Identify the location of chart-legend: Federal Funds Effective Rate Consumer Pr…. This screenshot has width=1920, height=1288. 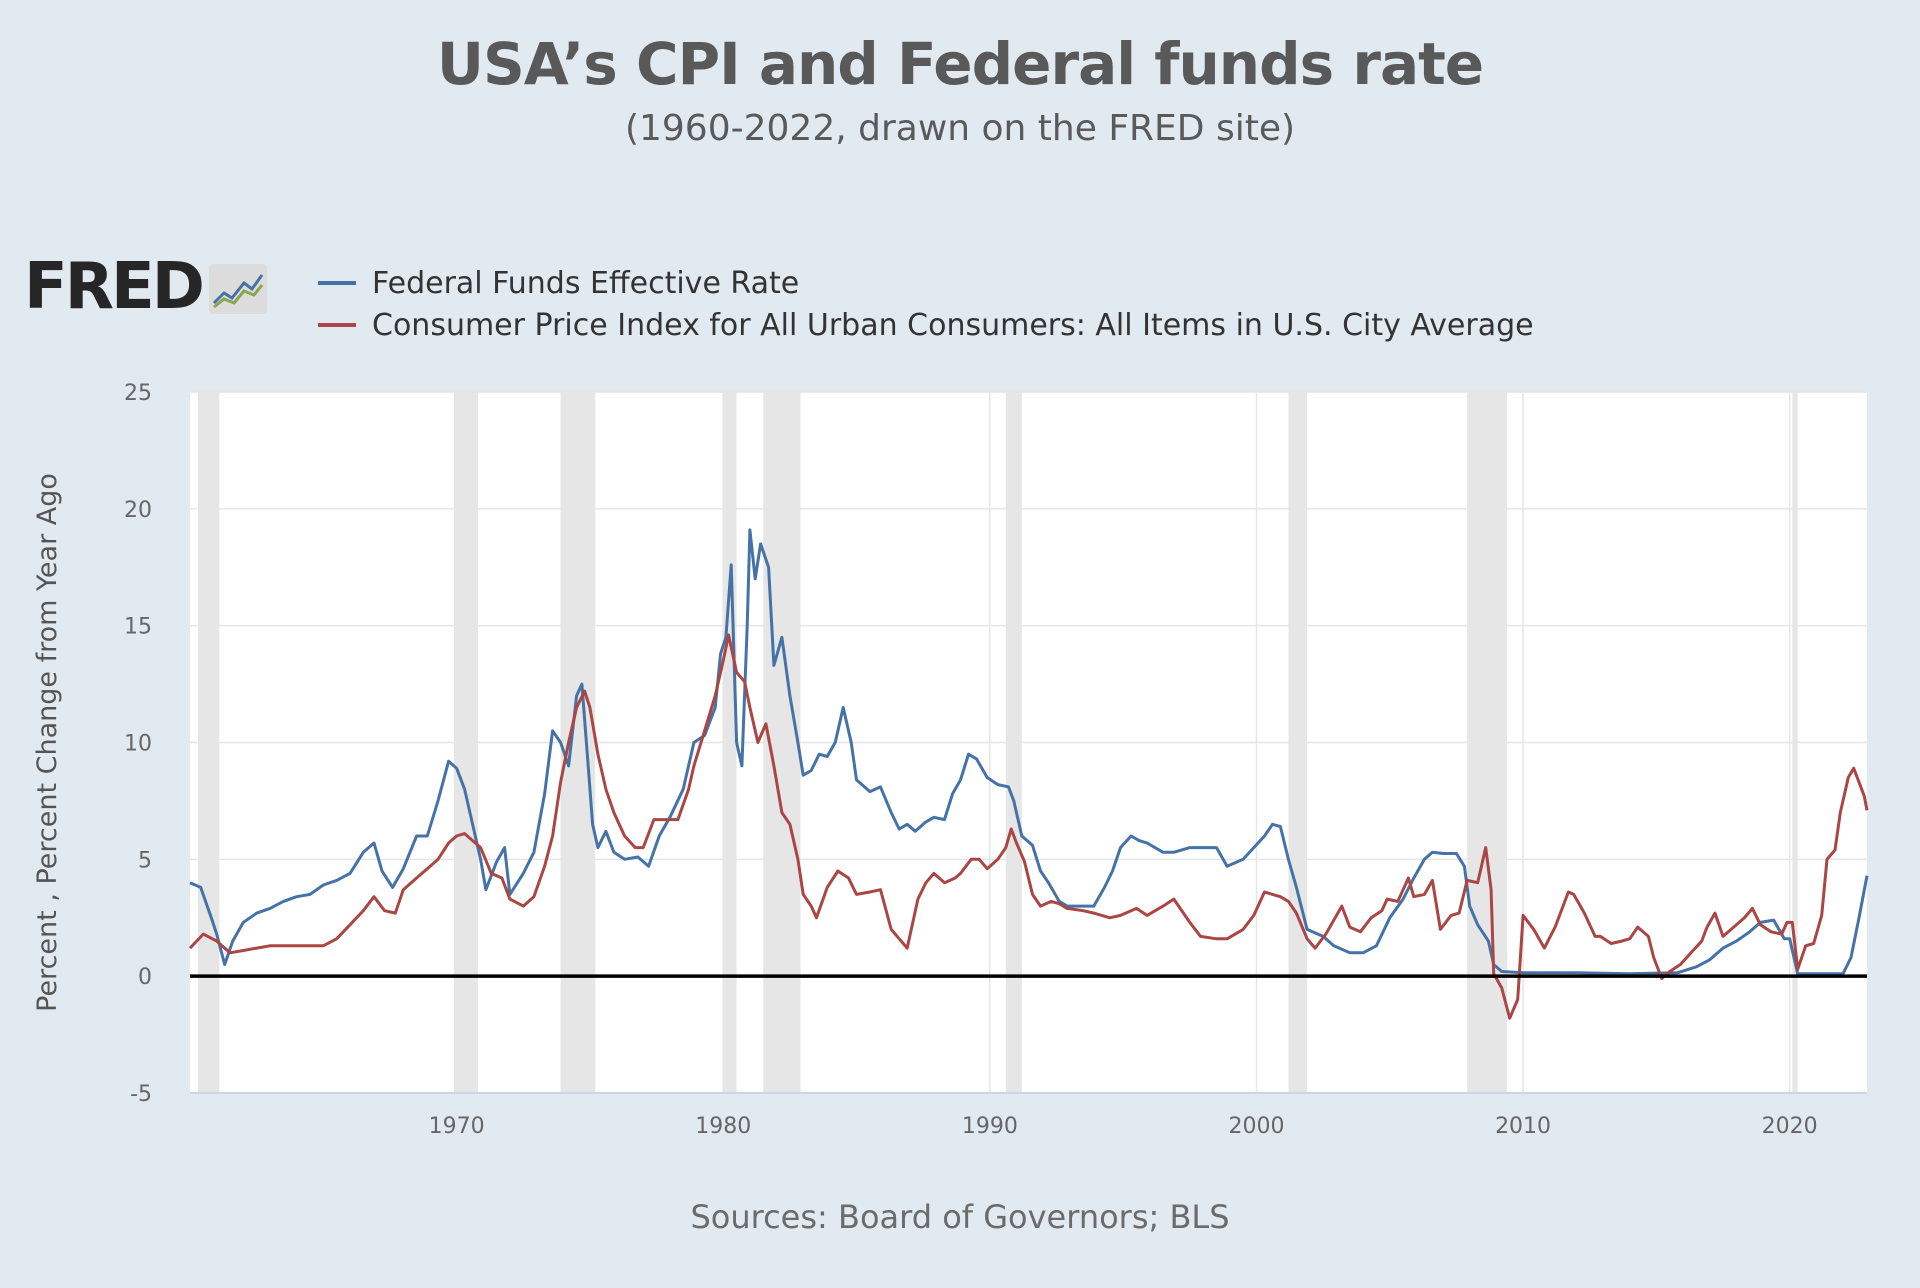
(926, 304).